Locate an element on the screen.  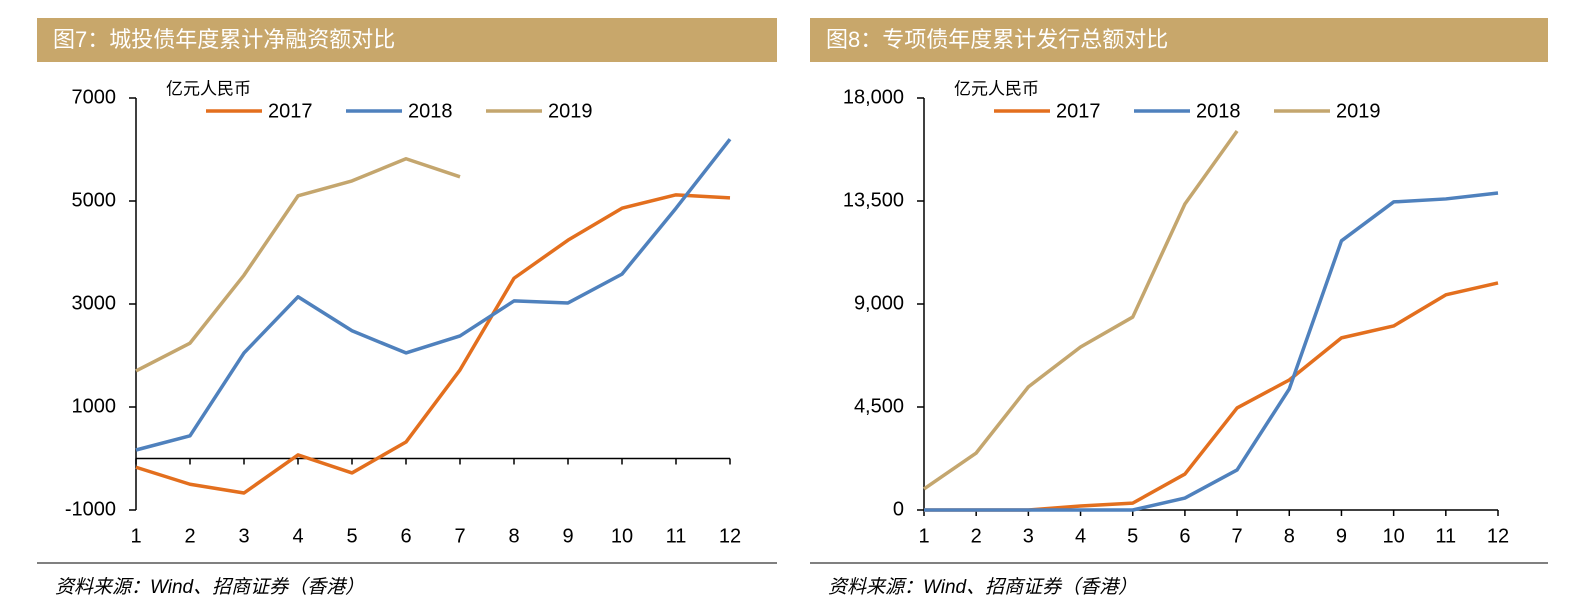
y-tick-label: 4,500 is located at coordinates (879, 406).